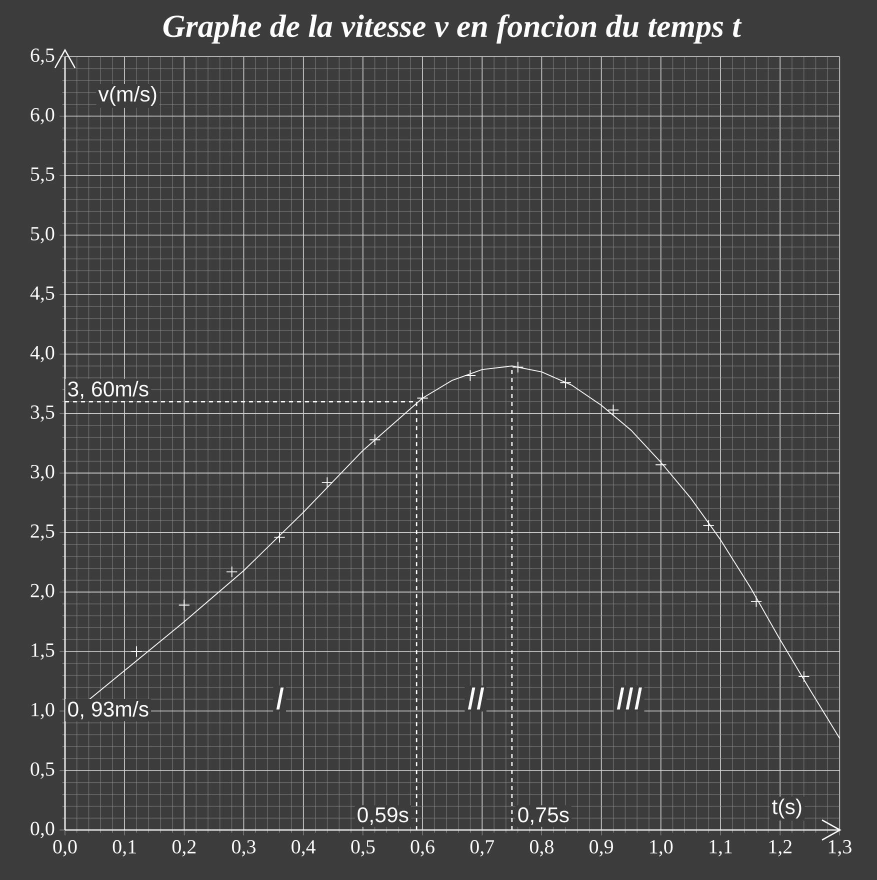  What do you see at coordinates (184, 848) in the screenshot?
I see `x-tick-label: 0,2` at bounding box center [184, 848].